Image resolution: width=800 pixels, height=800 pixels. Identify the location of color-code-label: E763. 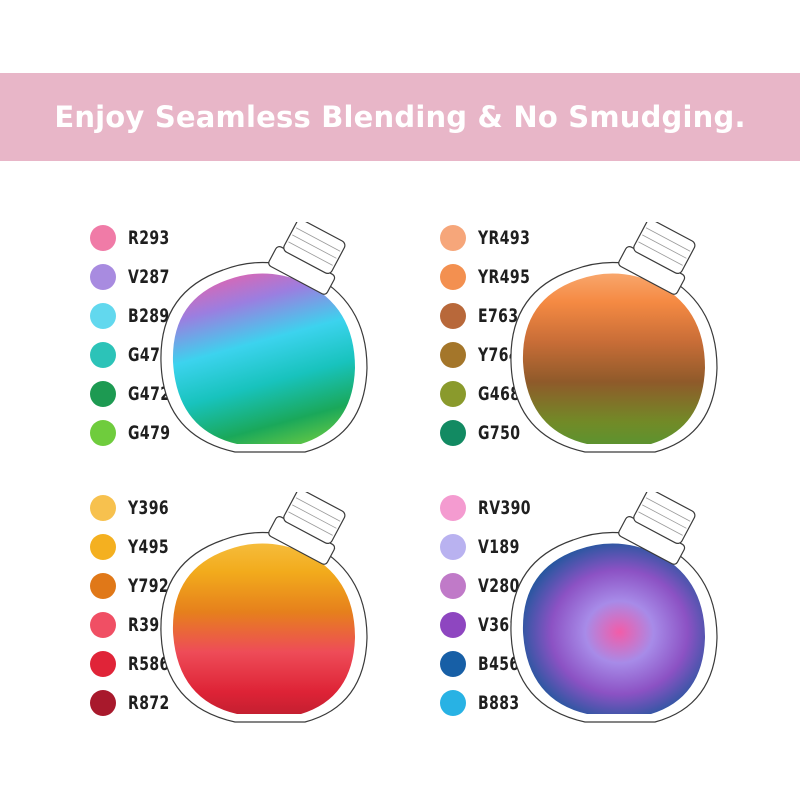
(498, 316).